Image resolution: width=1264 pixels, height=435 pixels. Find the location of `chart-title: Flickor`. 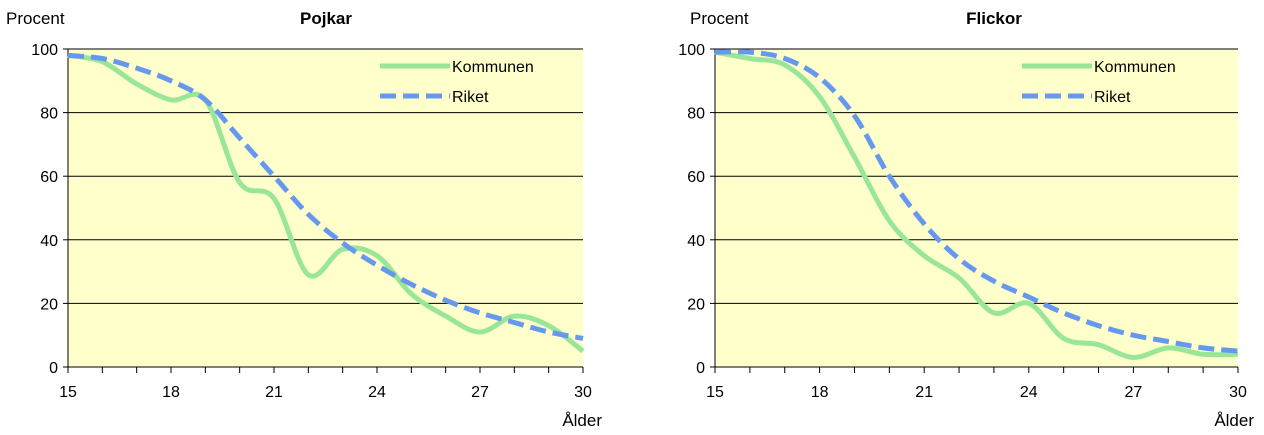

chart-title: Flickor is located at coordinates (994, 18).